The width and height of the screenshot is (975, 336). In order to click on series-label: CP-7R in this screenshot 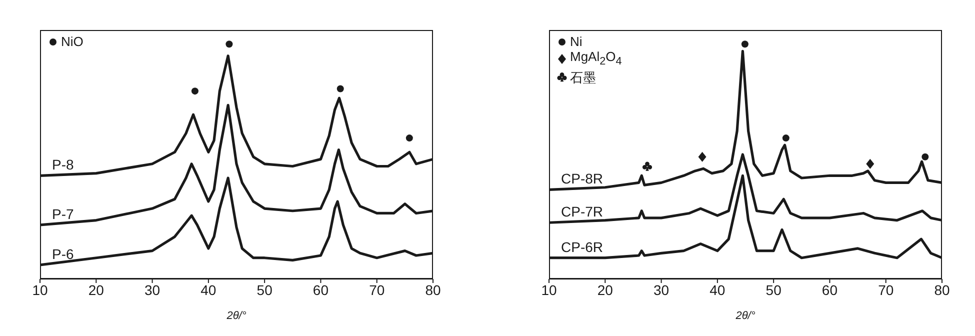, I will do `click(582, 212)`.